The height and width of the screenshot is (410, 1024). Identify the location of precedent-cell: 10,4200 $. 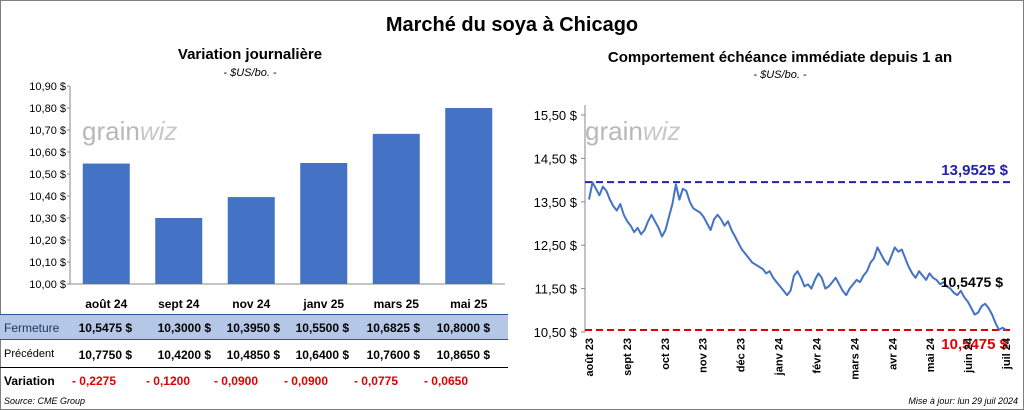
(184, 355).